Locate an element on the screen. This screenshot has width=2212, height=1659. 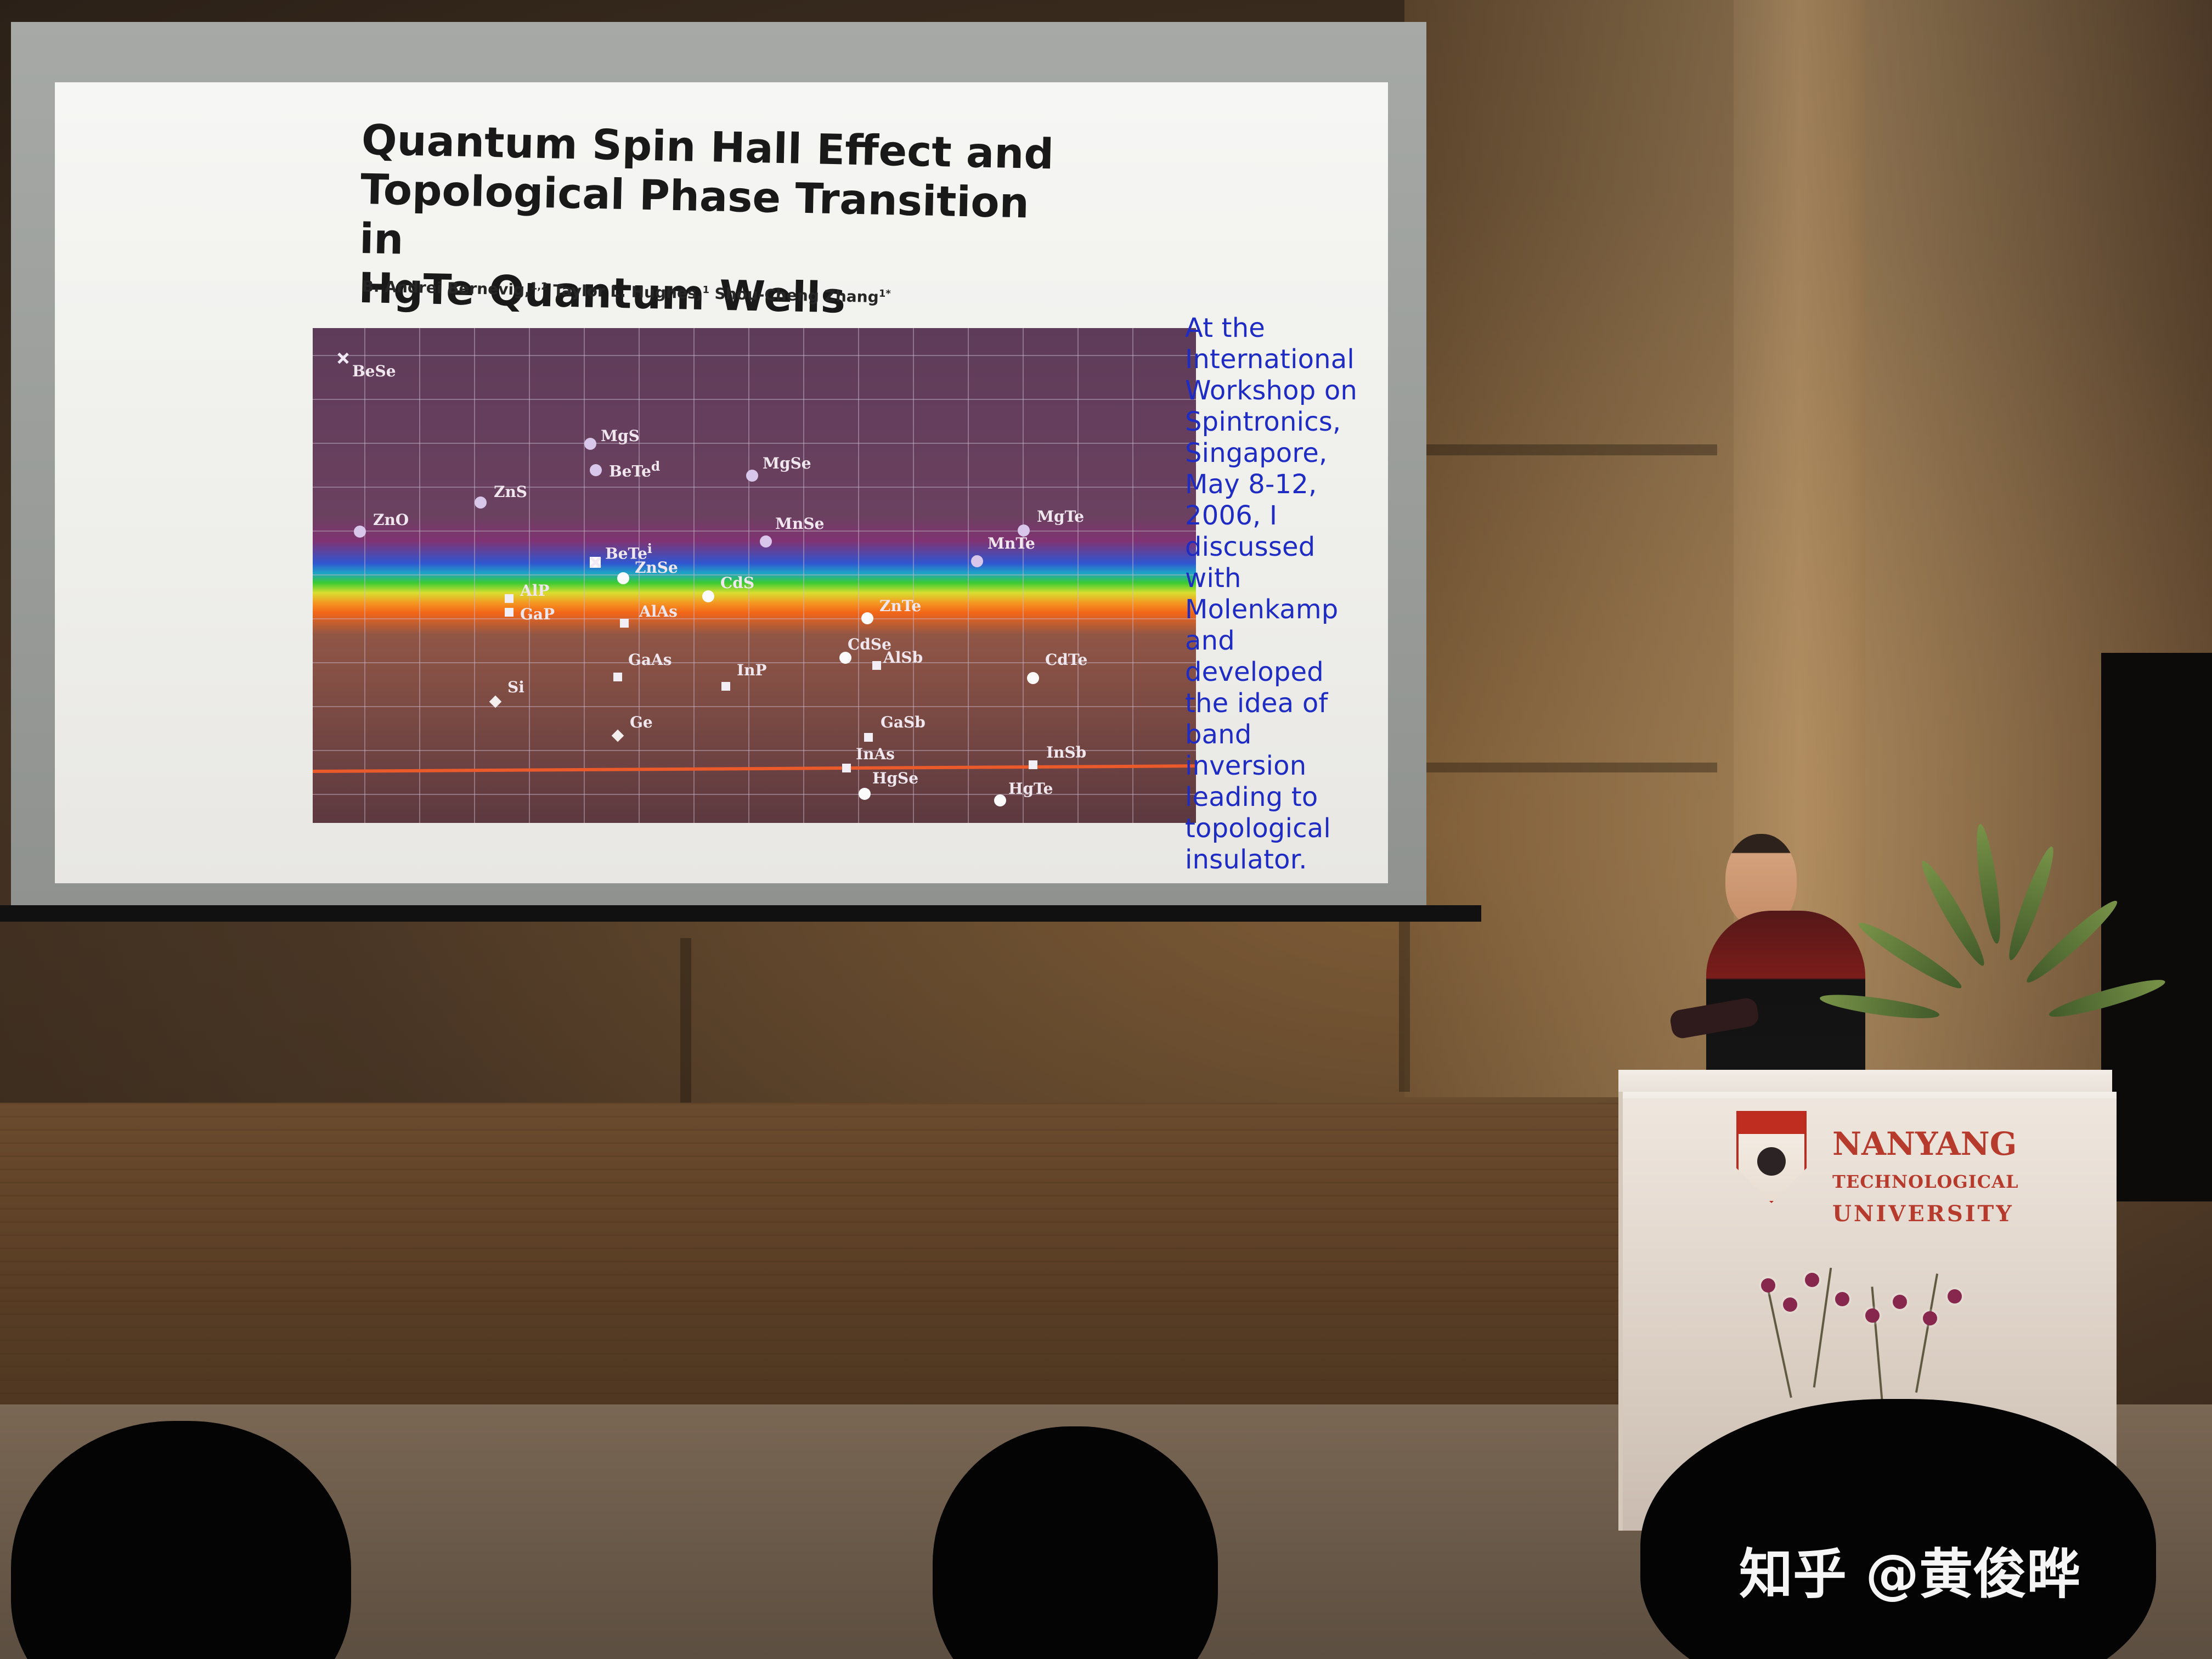
material-label: MnSe is located at coordinates (800, 524).